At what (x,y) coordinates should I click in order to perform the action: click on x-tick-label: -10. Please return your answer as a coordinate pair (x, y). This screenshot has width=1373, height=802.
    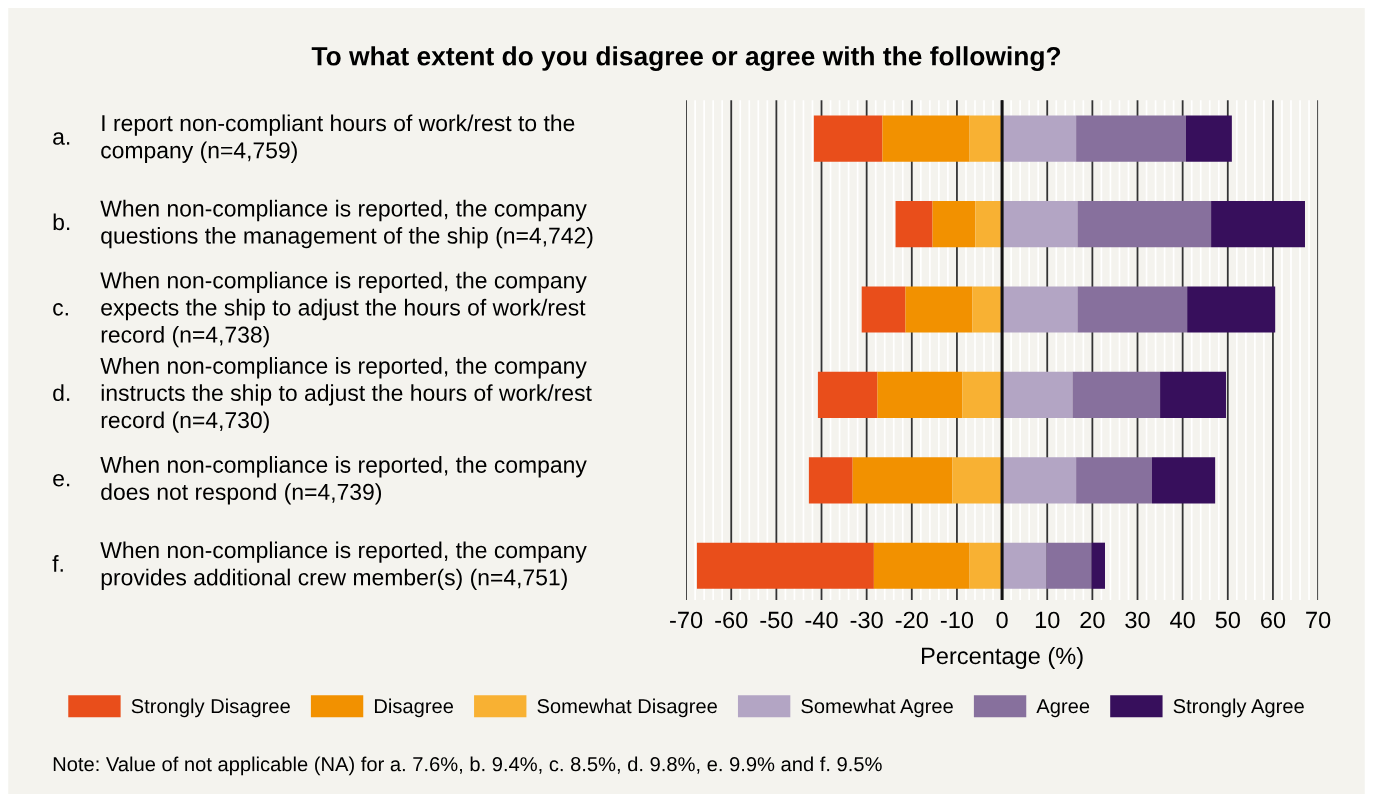
    Looking at the image, I should click on (957, 620).